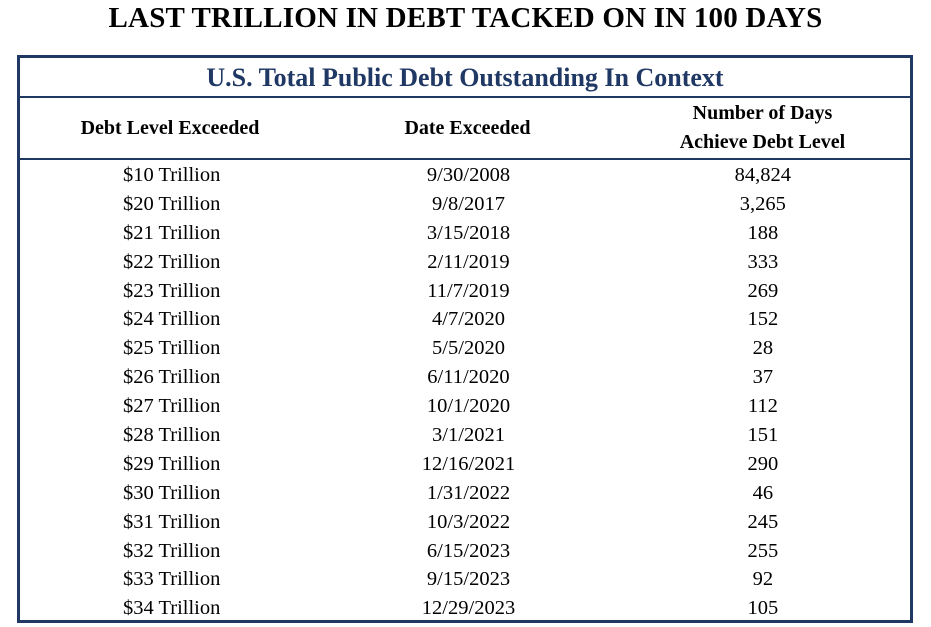  What do you see at coordinates (171, 521) in the screenshot?
I see `debt-level-cell: $31 Trillion` at bounding box center [171, 521].